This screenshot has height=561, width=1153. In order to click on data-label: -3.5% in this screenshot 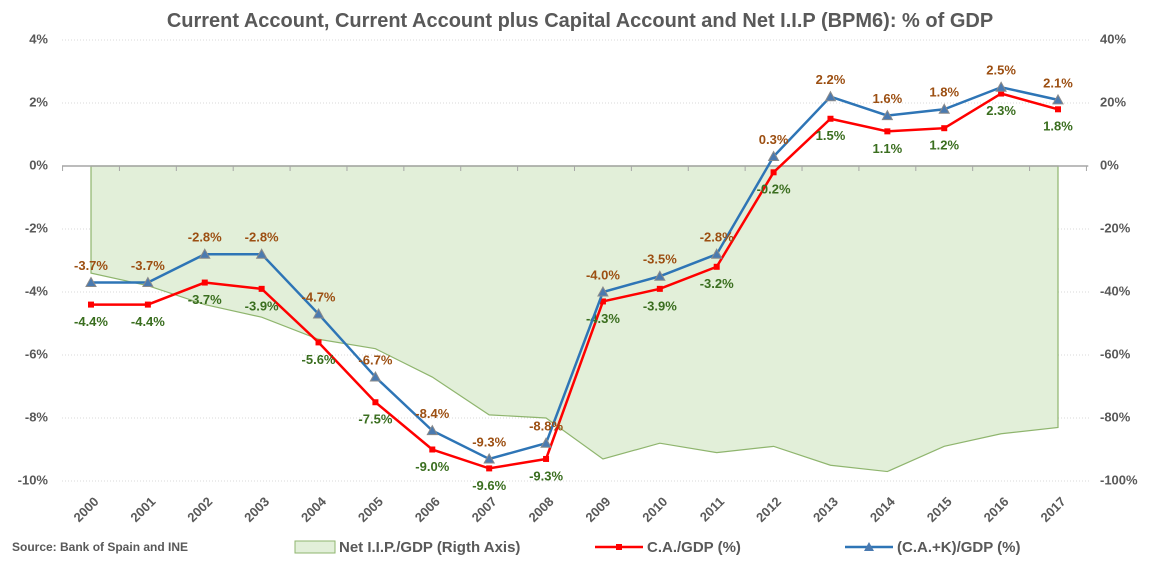, I will do `click(660, 259)`.